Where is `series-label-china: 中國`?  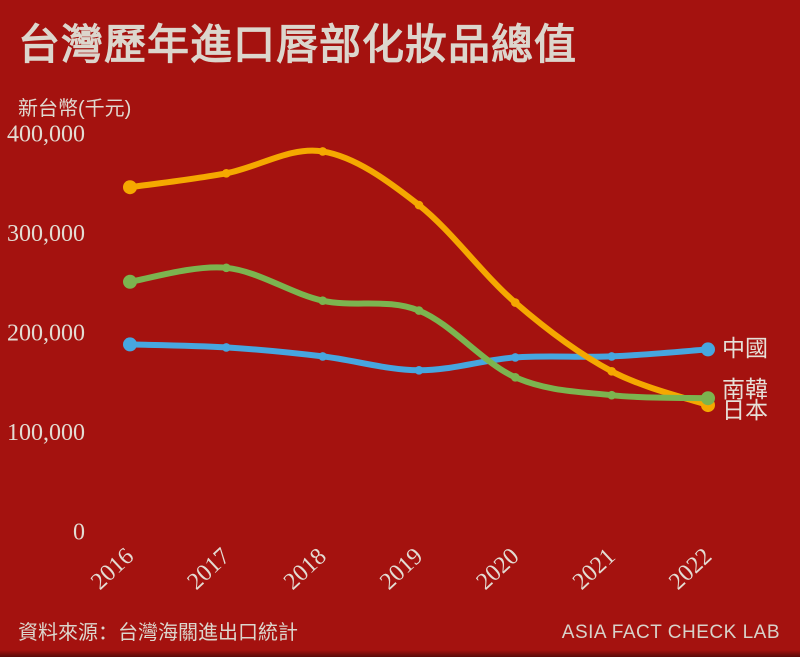 series-label-china: 中國 is located at coordinates (745, 348).